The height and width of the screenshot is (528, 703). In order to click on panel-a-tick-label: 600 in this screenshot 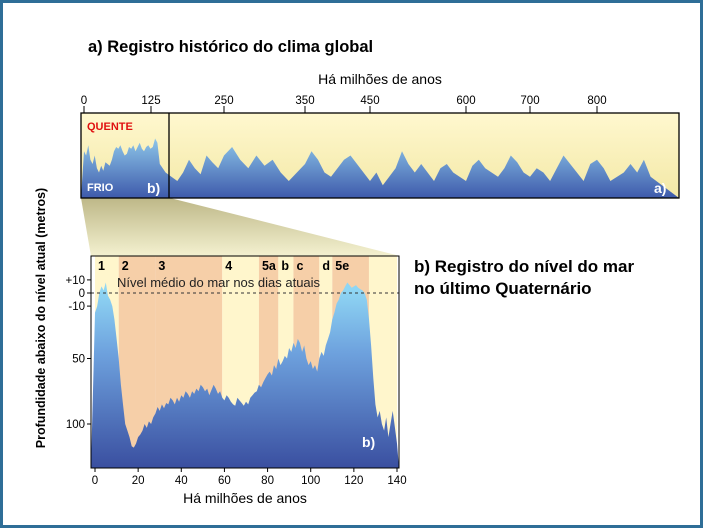, I will do `click(465, 101)`.